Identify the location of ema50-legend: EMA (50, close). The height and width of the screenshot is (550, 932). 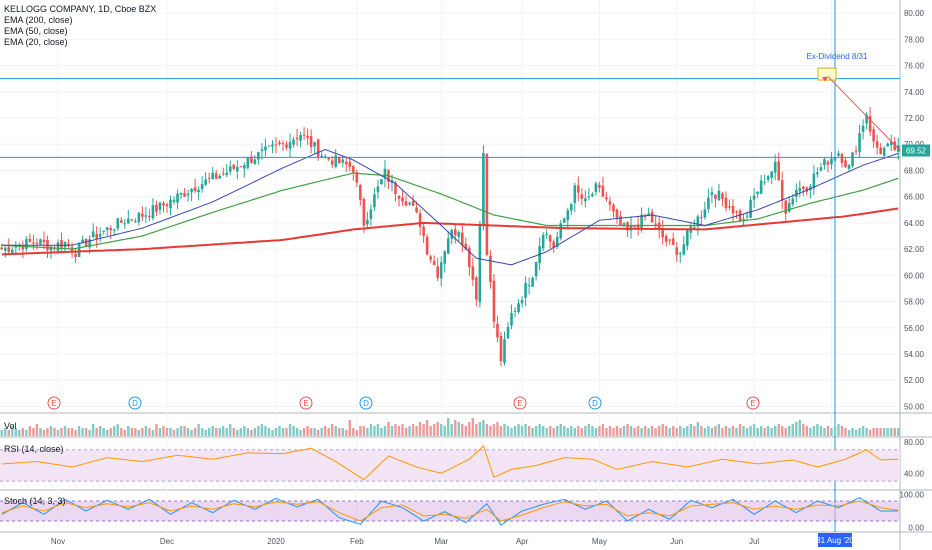
(36, 31).